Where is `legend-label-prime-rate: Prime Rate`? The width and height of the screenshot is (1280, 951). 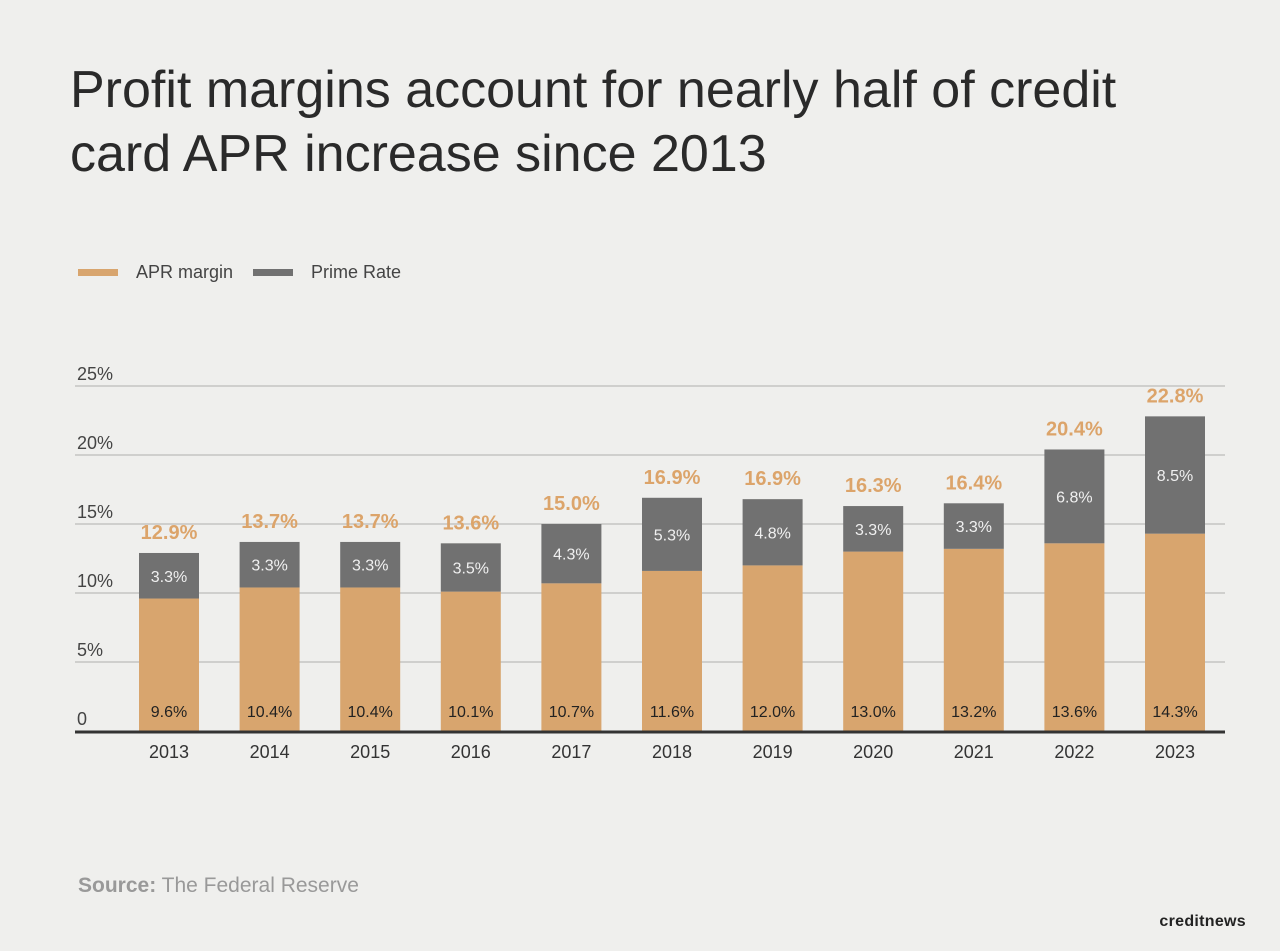 legend-label-prime-rate: Prime Rate is located at coordinates (356, 272).